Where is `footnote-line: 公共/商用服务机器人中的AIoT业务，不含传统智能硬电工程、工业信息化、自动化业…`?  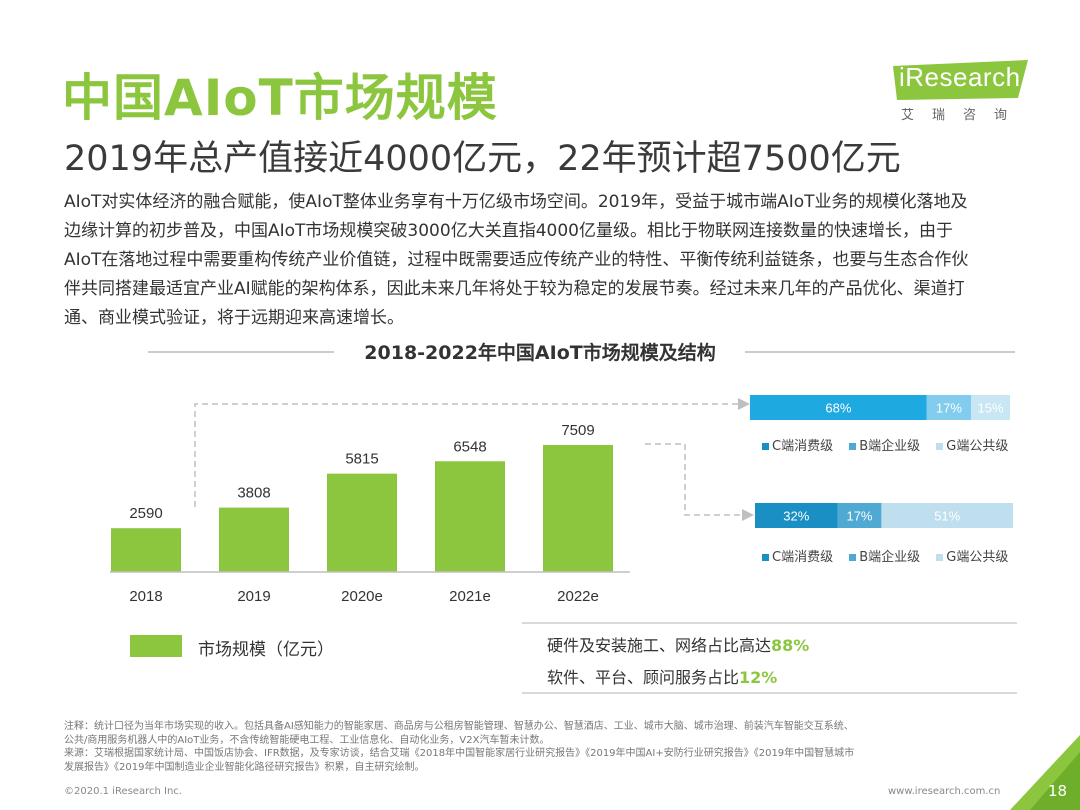
footnote-line: 公共/商用服务机器人中的AIoT业务，不含传统智能硬电工程、工业信息化、自动化业… is located at coordinates (307, 740).